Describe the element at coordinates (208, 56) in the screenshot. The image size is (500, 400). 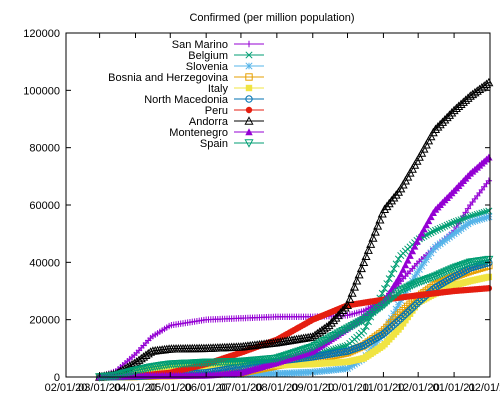
I see `legend-label: Belgium` at that location.